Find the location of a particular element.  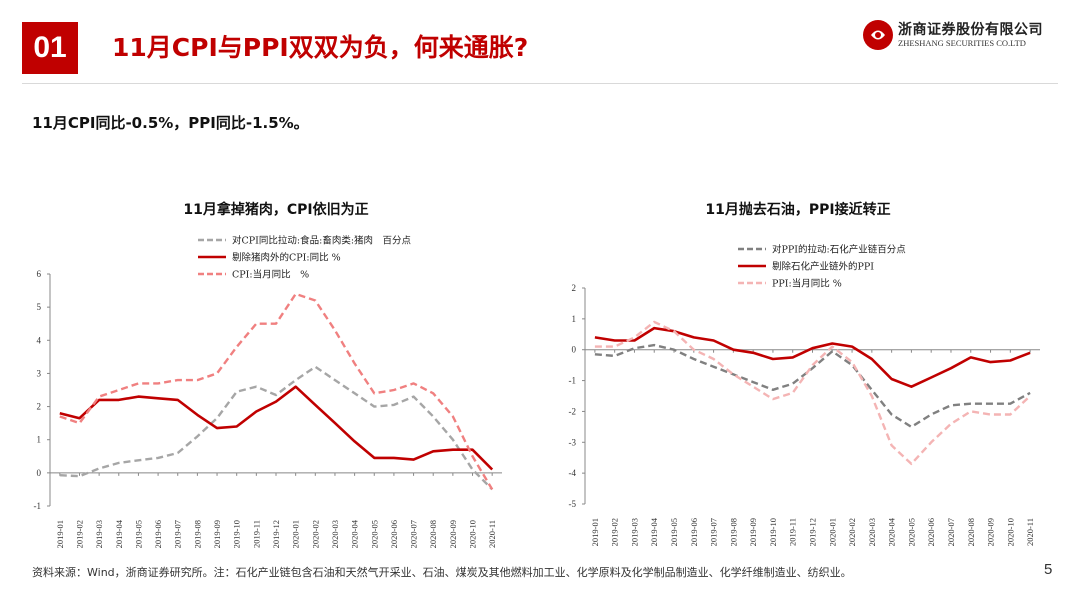

legend-label: 对CPI同比拉动:食品:畜肉类:猪肉 百分点 is located at coordinates (322, 241).